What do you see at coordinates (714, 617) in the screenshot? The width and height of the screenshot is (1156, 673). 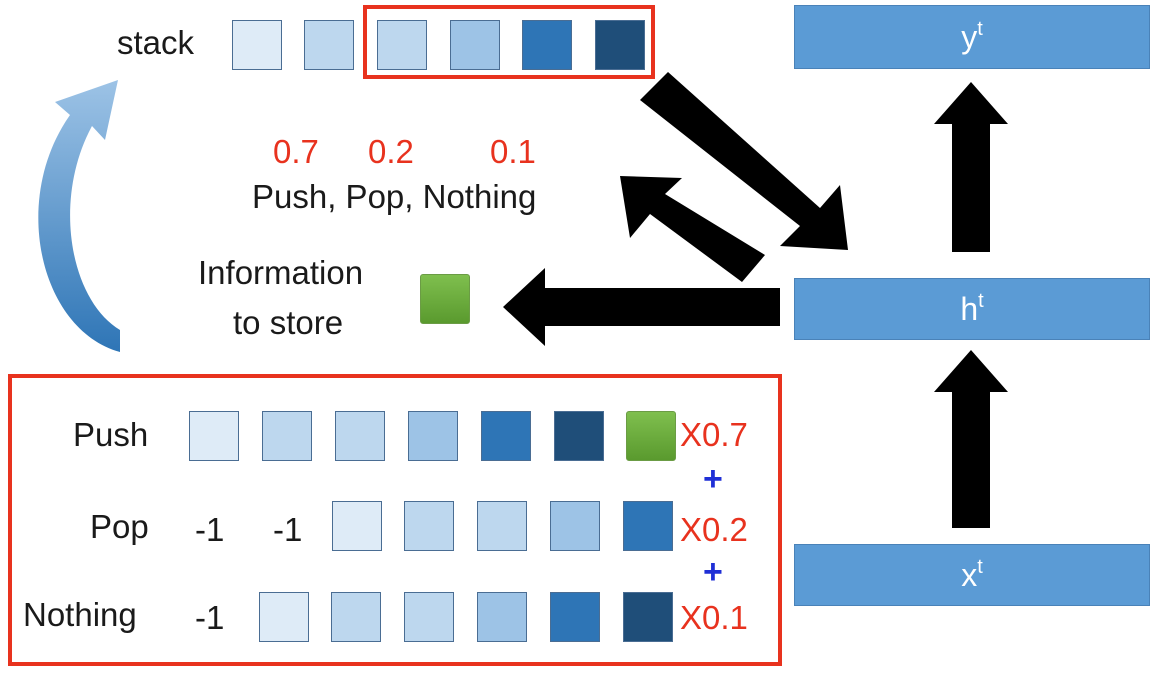 I see `row-nothing-multiplier: X0.1` at bounding box center [714, 617].